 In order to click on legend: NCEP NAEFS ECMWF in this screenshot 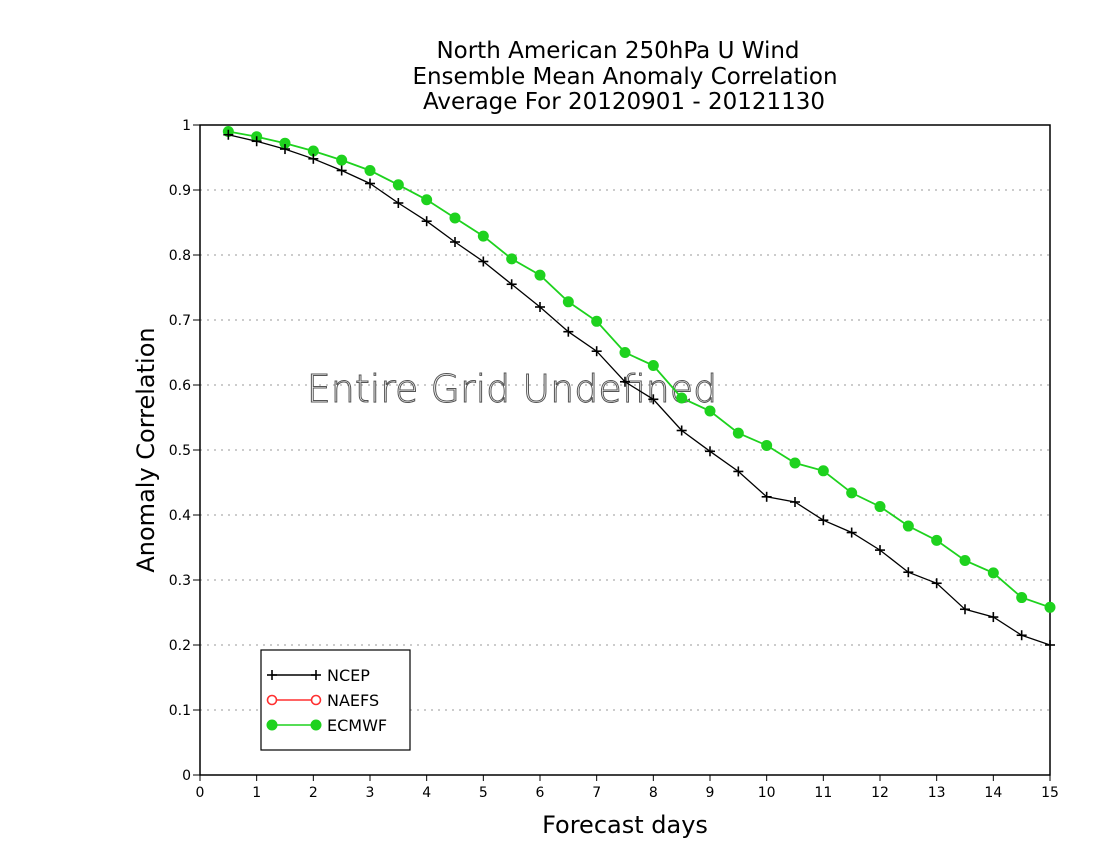, I will do `click(335, 700)`.